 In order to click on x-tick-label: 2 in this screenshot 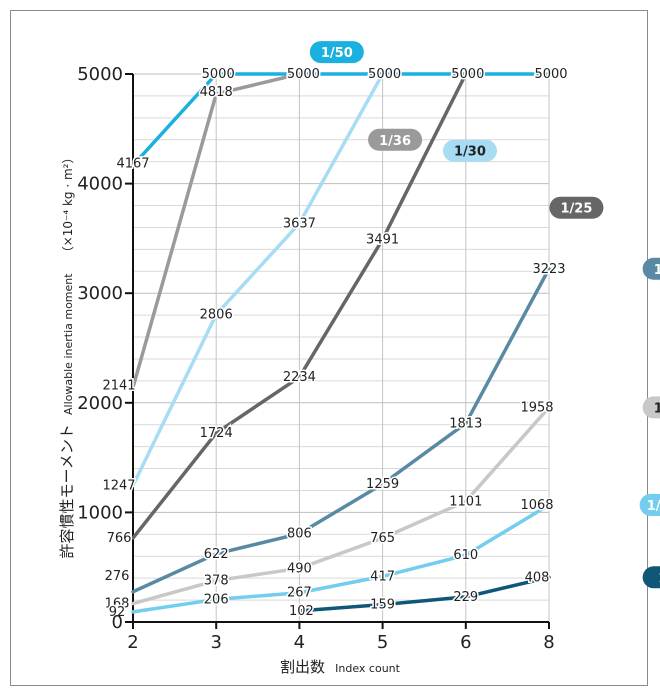, I will do `click(132, 642)`.